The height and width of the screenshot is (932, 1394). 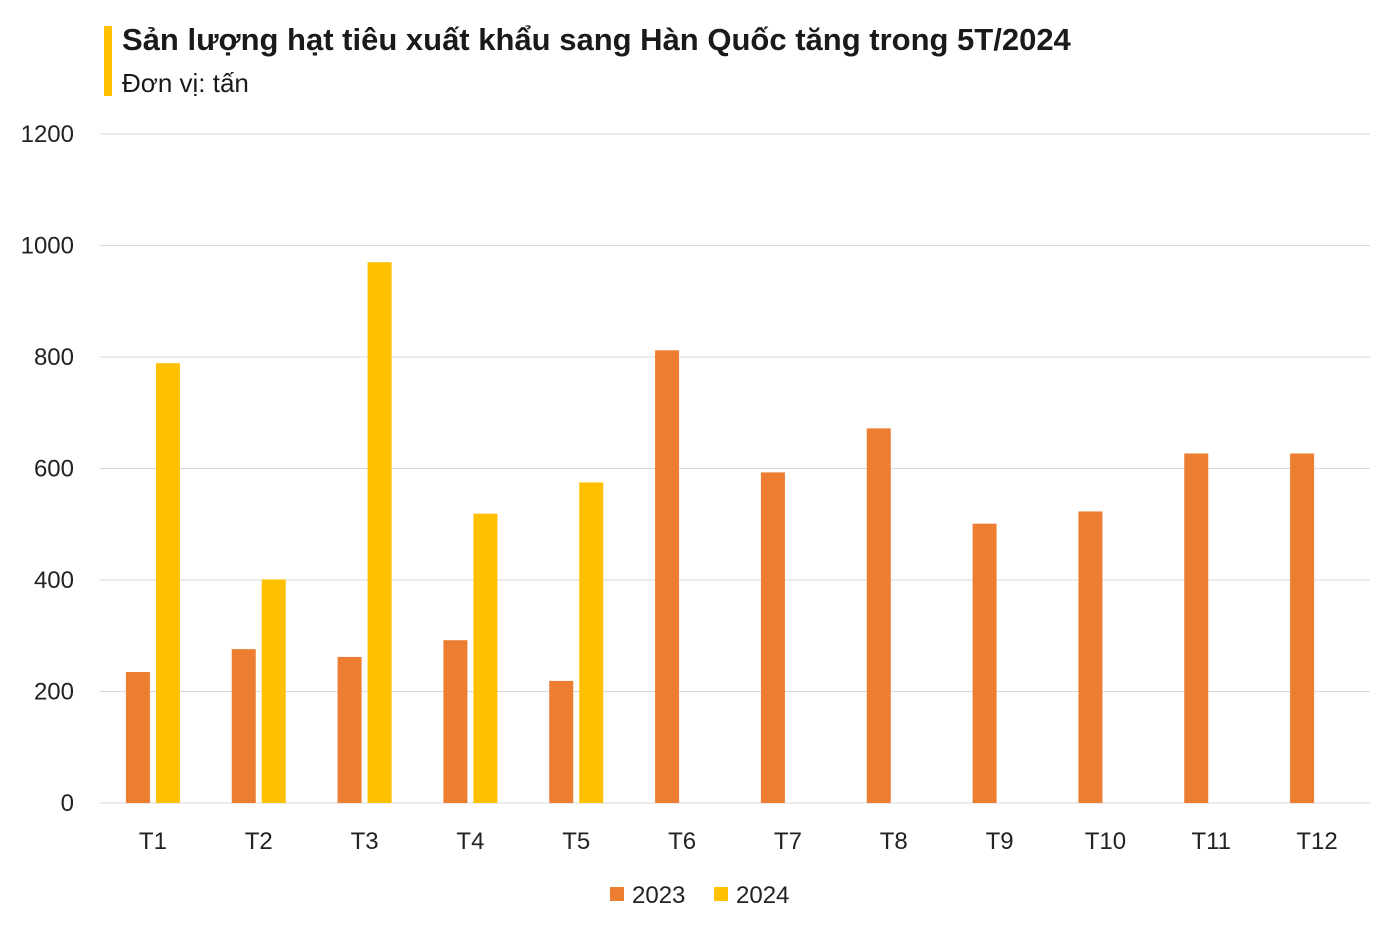 What do you see at coordinates (54, 357) in the screenshot?
I see `y-tick-label: 800` at bounding box center [54, 357].